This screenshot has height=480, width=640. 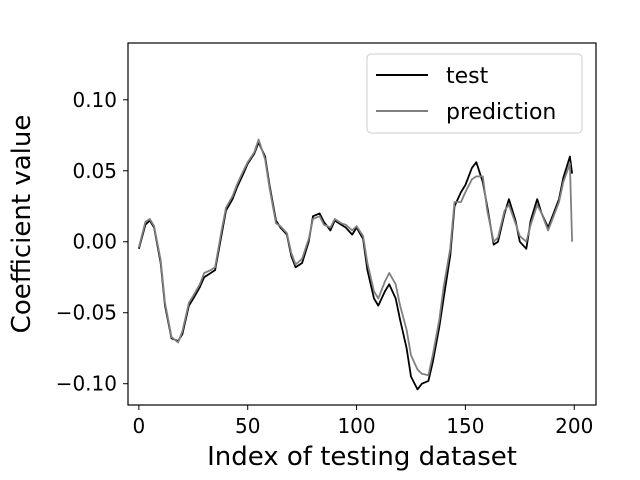 What do you see at coordinates (362, 457) in the screenshot?
I see `x-axis-label: Index of testing dataset` at bounding box center [362, 457].